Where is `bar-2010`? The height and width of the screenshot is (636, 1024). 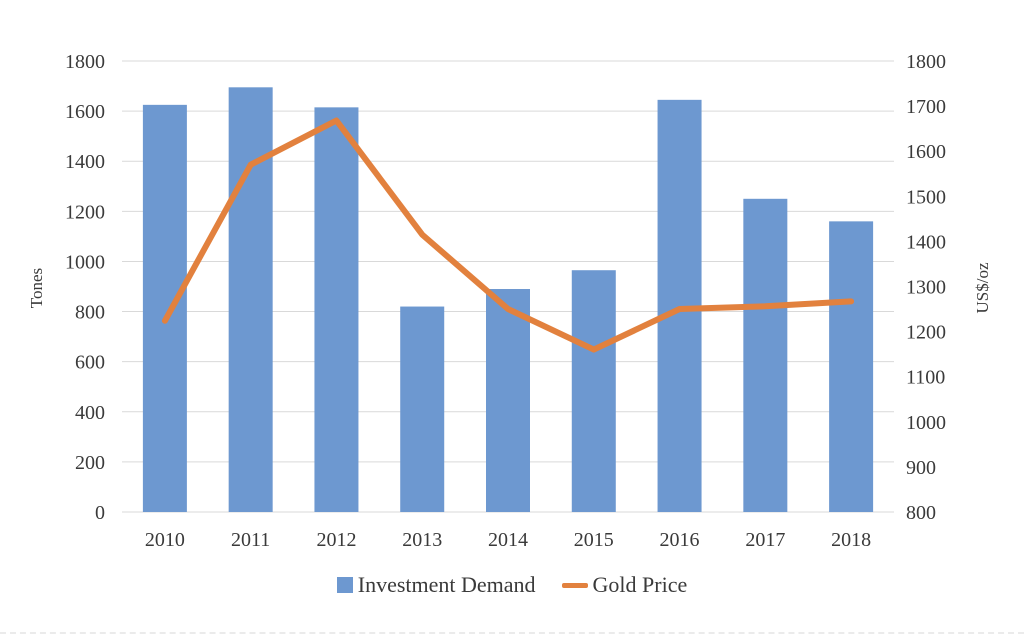 bar-2010 is located at coordinates (164, 308).